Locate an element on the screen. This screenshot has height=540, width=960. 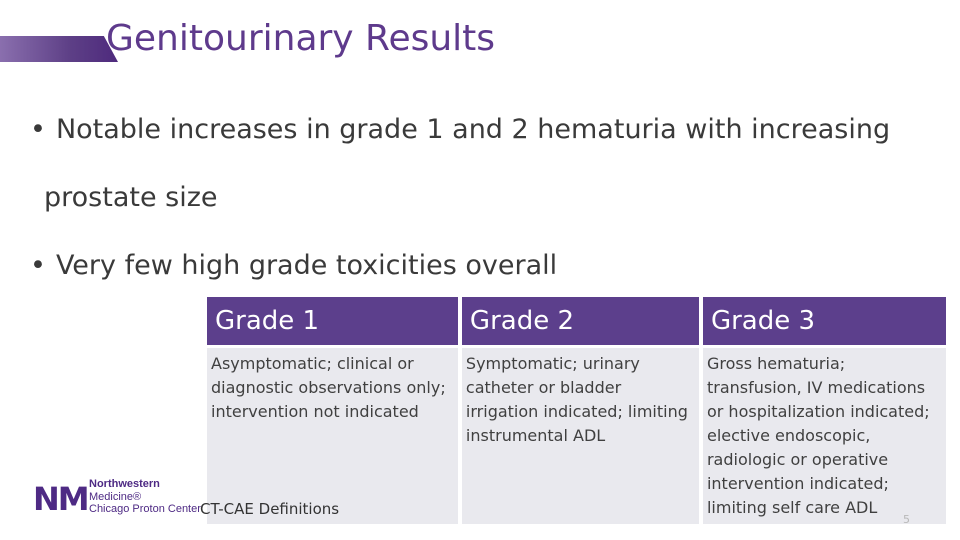
logo-line-3: Chicago Proton Center is located at coordinates (145, 509).